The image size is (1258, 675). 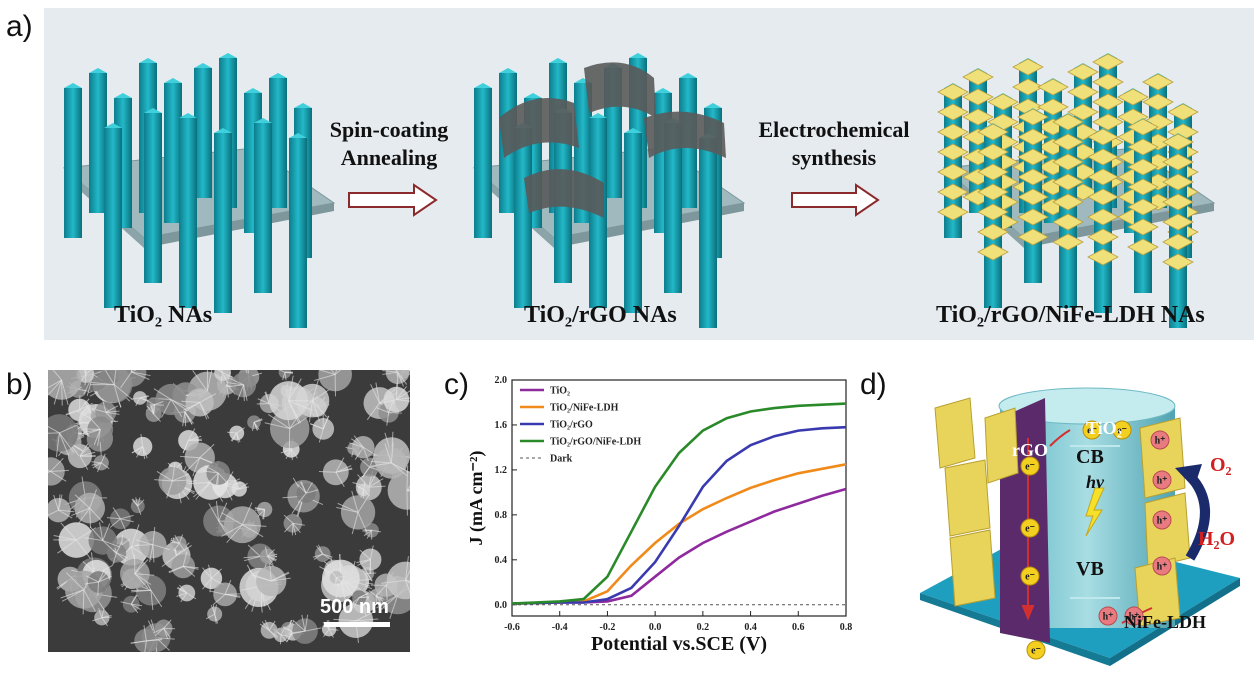 What do you see at coordinates (476, 498) in the screenshot?
I see `y-axis-label: J (mA cm⁻²)` at bounding box center [476, 498].